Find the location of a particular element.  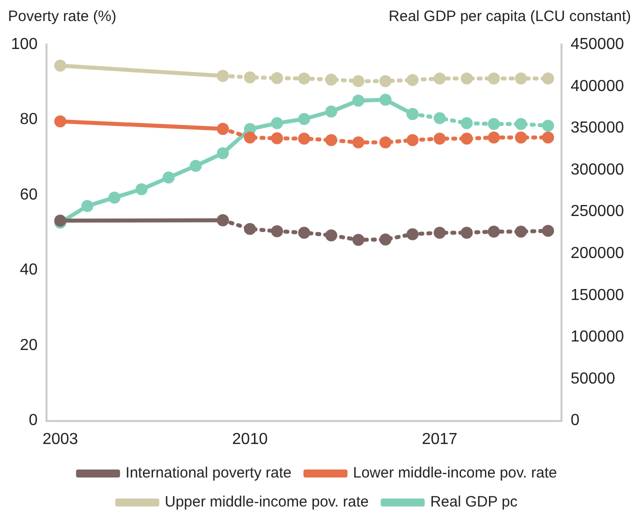

x-tick-label: 2017 is located at coordinates (440, 439).